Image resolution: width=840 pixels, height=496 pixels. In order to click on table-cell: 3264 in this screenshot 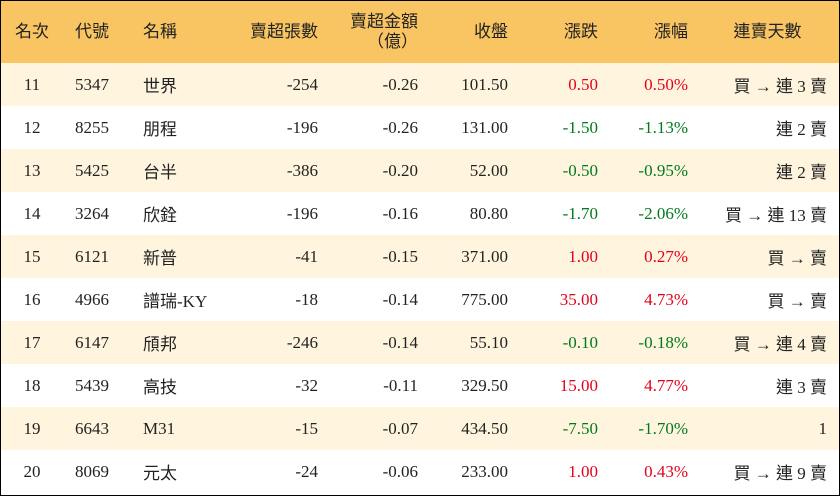, I will do `click(92, 213)`.